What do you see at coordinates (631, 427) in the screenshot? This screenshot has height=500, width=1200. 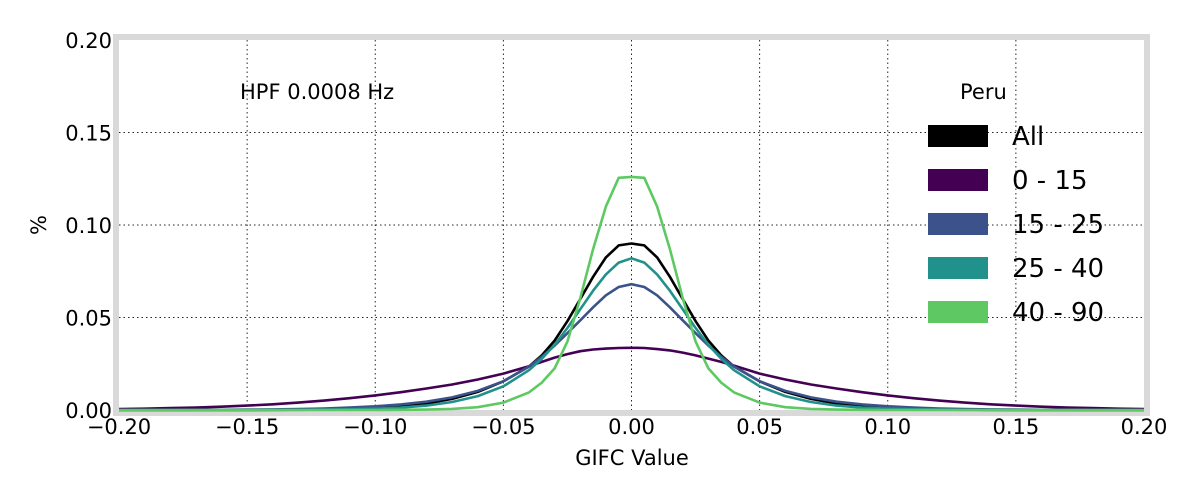 I see `x-tick-label: 0.00` at bounding box center [631, 427].